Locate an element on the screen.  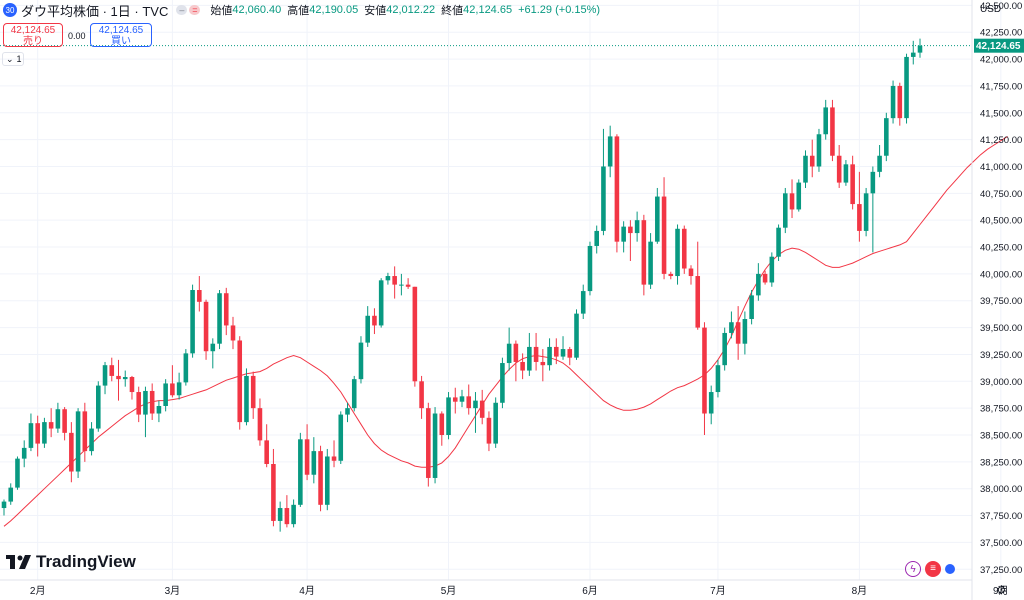
y-tick-label: 38,000.00 is located at coordinates (1001, 489).